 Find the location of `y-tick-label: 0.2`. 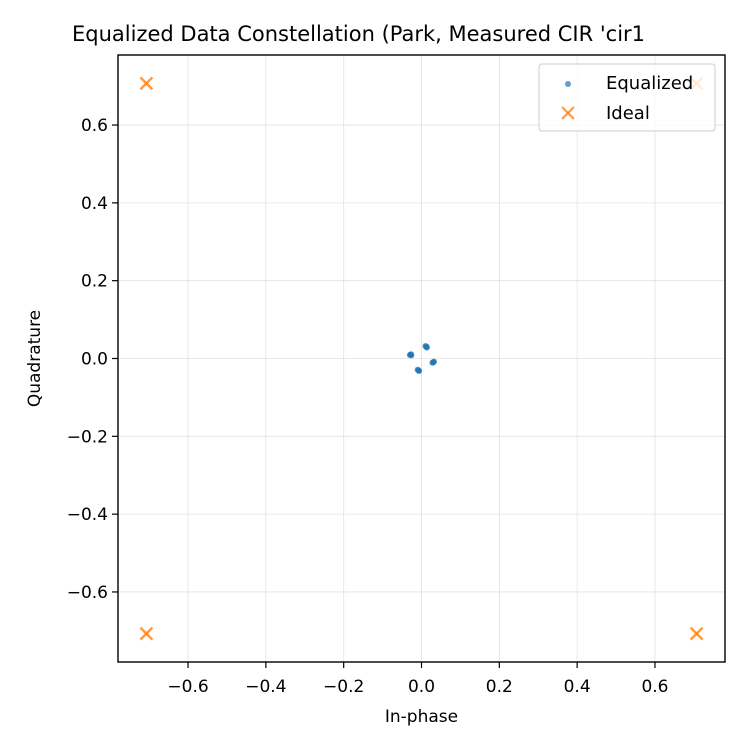

y-tick-label: 0.2 is located at coordinates (94, 282).